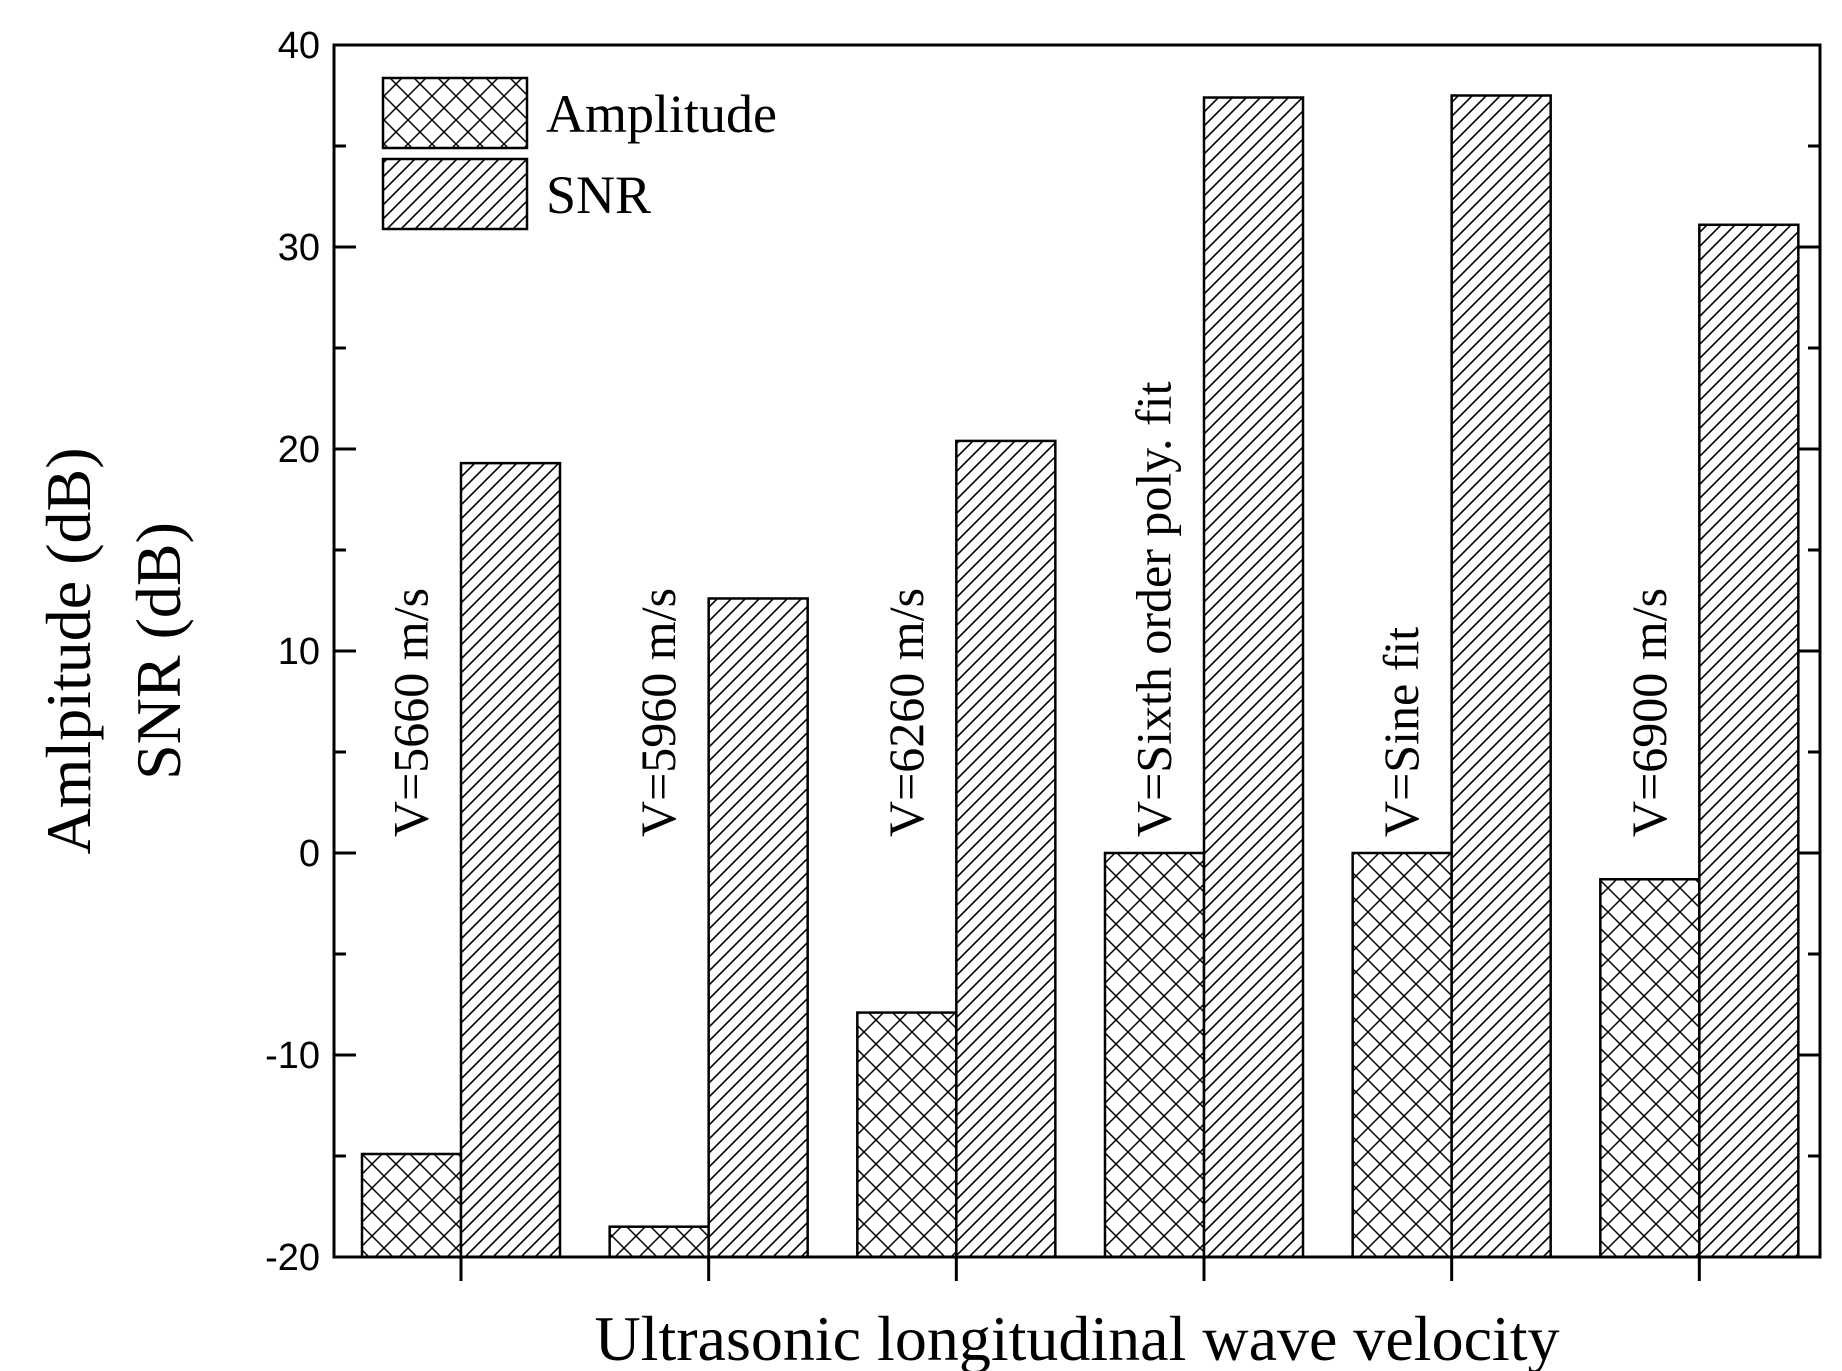 The image size is (1842, 1371). Describe the element at coordinates (299, 450) in the screenshot. I see `y-tick-label: 20` at that location.